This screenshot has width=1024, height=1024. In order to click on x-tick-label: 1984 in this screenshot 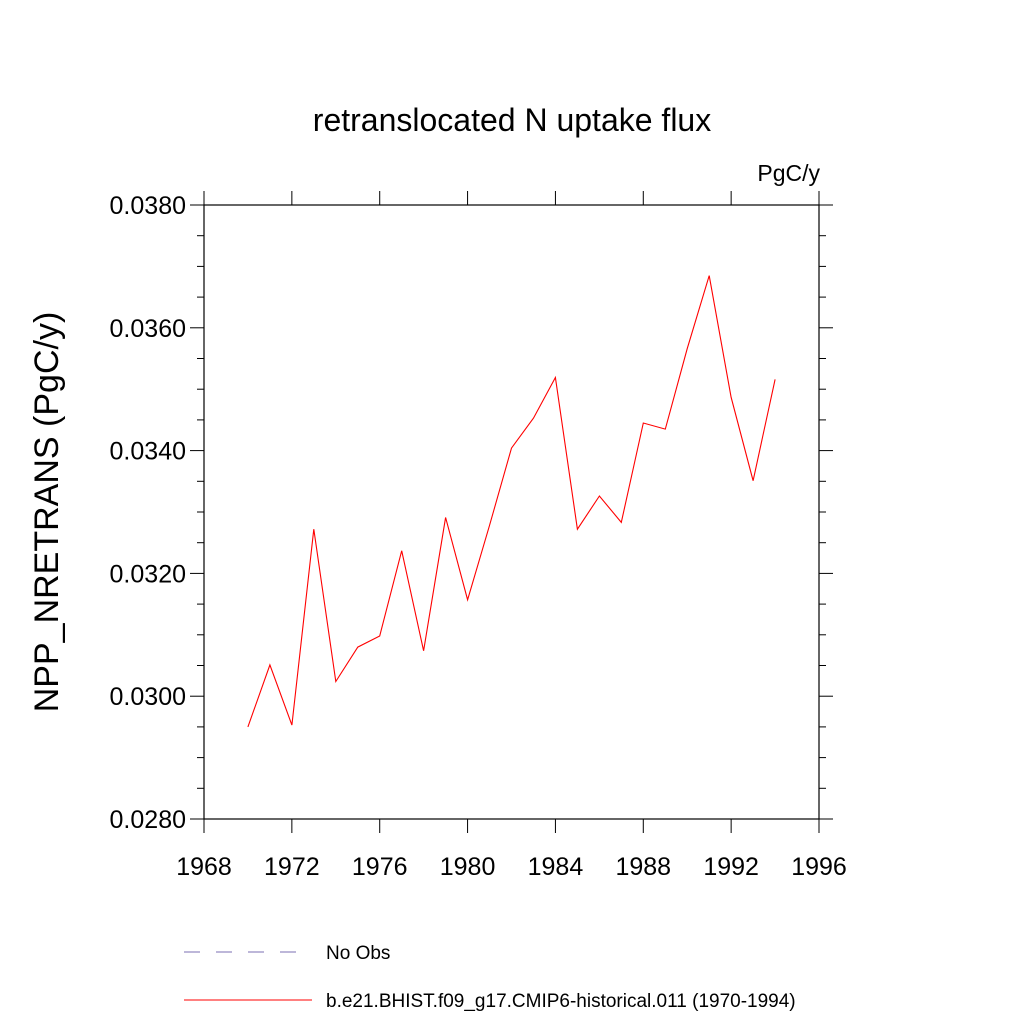, I will do `click(556, 867)`.